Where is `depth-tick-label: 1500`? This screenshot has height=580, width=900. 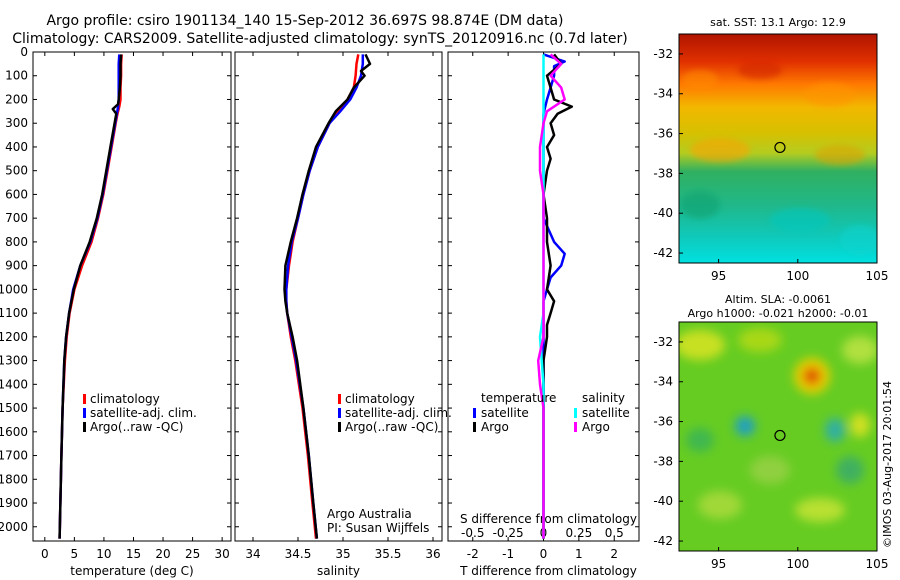 depth-tick-label: 1500 is located at coordinates (14, 408).